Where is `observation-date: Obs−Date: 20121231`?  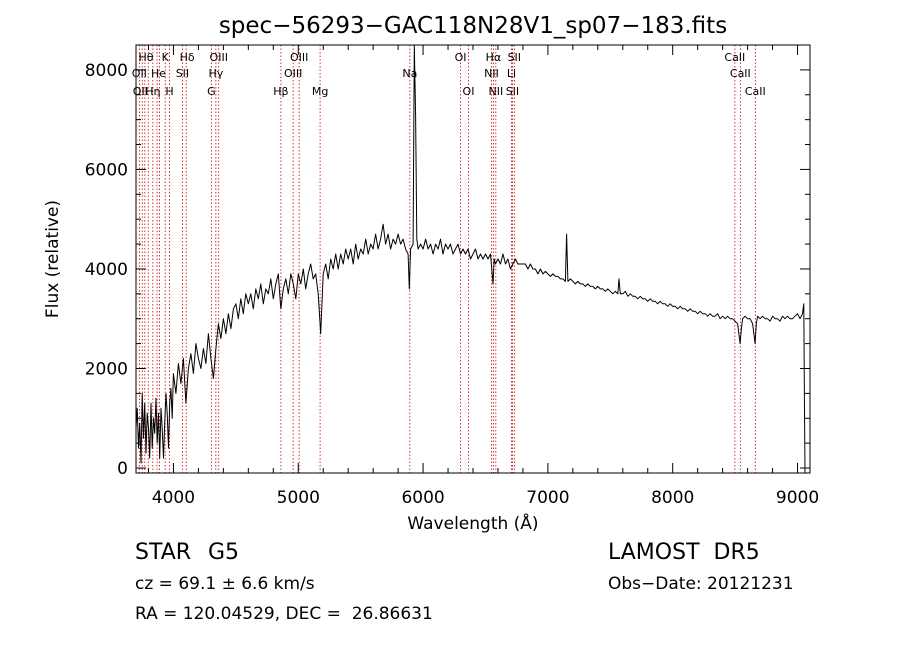 observation-date: Obs−Date: 20121231 is located at coordinates (701, 584).